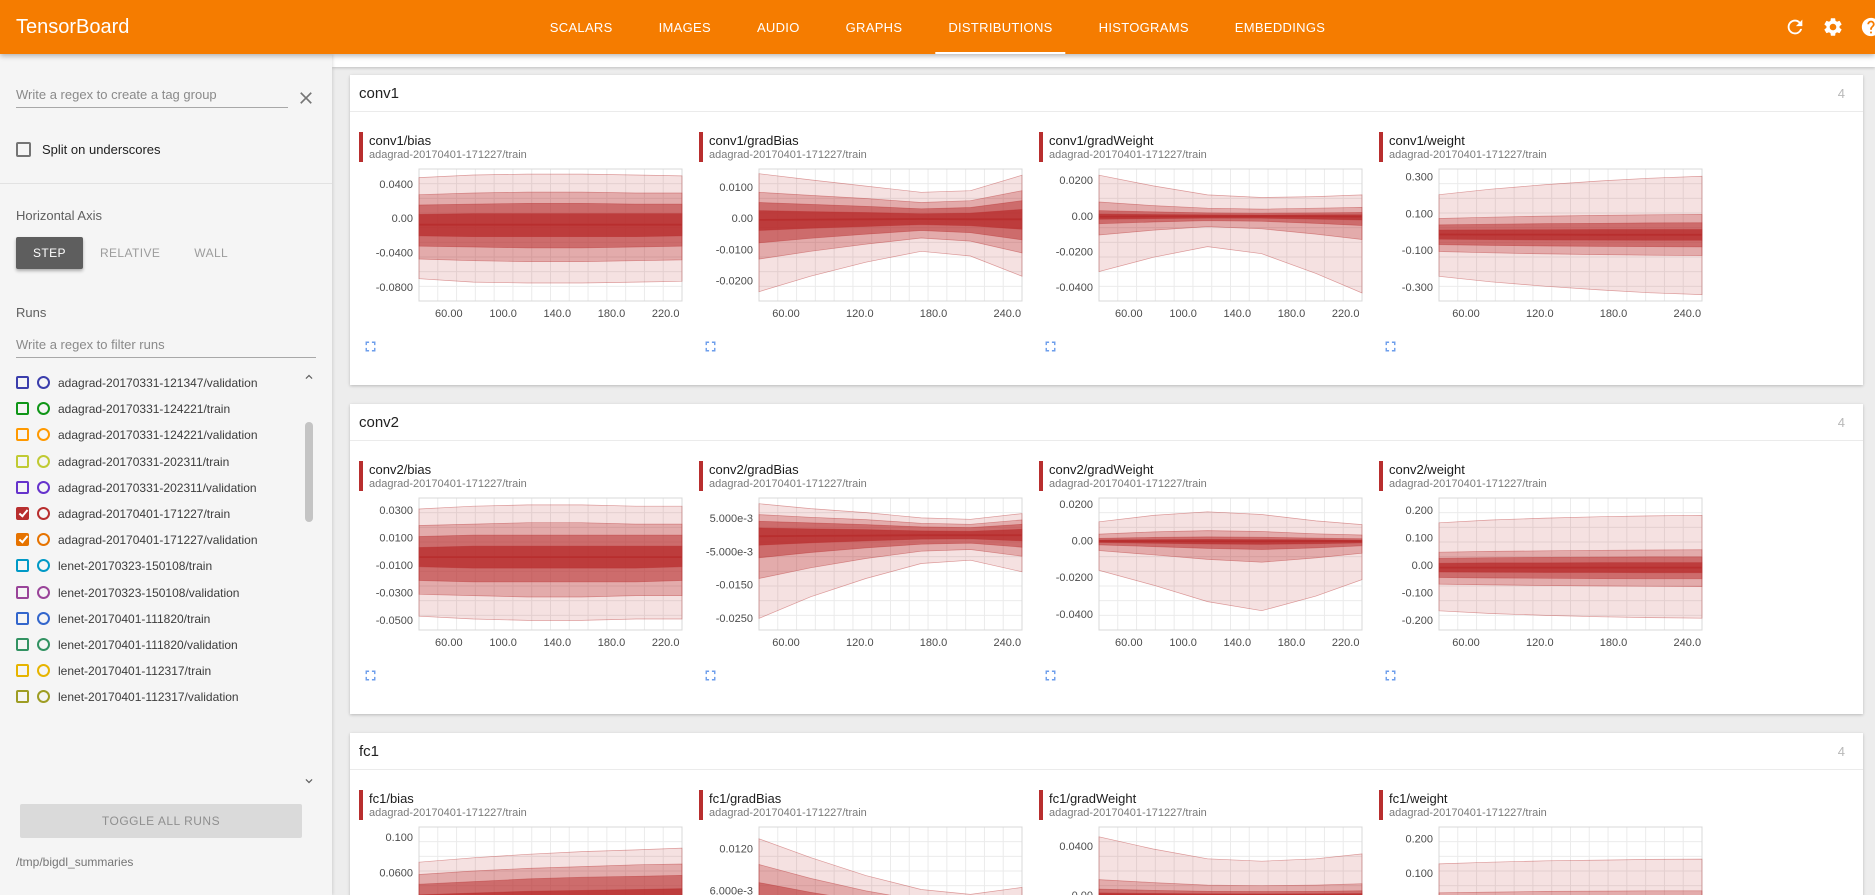 The width and height of the screenshot is (1875, 895). I want to click on tab-images: IMAGES, so click(685, 27).